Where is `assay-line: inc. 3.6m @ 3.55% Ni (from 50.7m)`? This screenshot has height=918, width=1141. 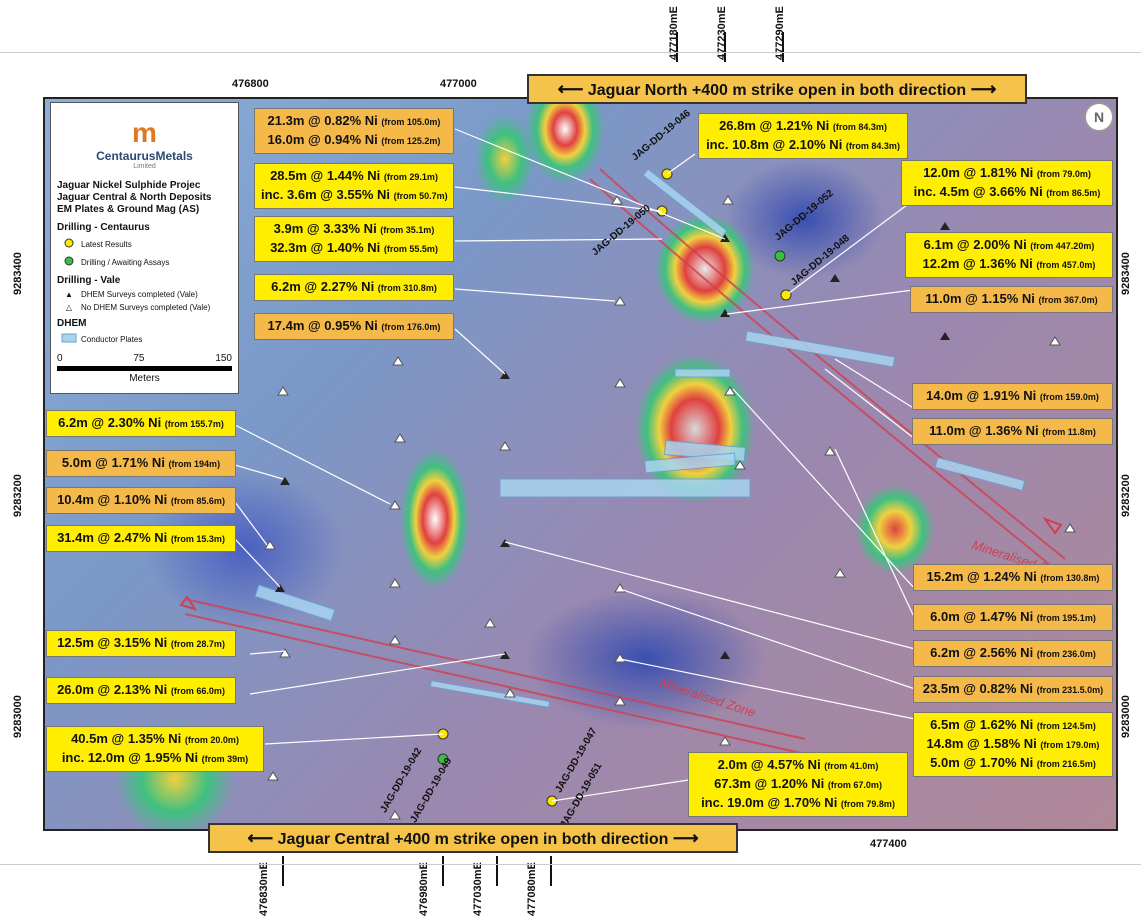 assay-line: inc. 3.6m @ 3.55% Ni (from 50.7m) is located at coordinates (354, 195).